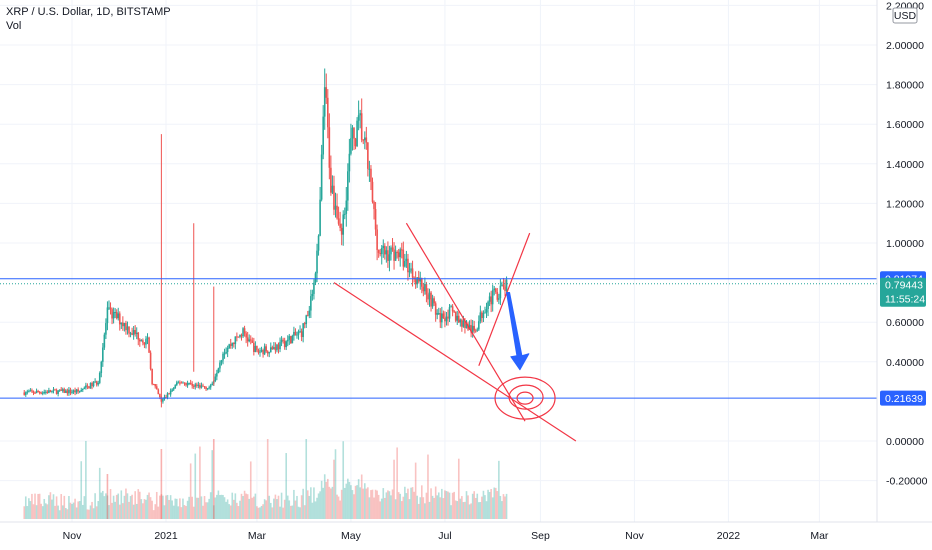 This screenshot has height=550, width=932. I want to click on symbol-title: XRP / U.S. Dollar, 1D, BITSTAMP, so click(88, 12).